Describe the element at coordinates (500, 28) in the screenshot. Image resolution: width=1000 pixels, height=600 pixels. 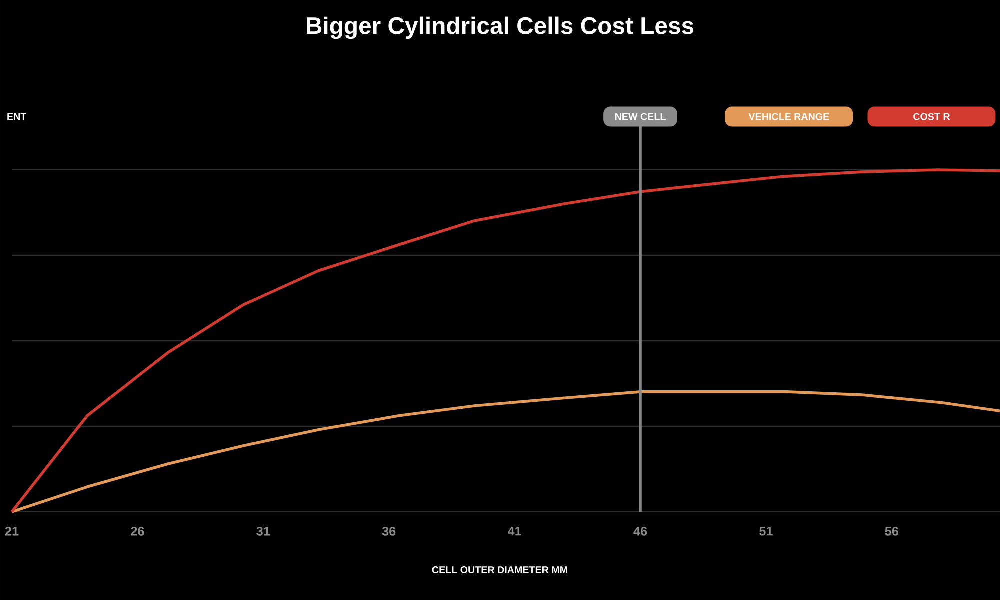
I see `chart-title: Bigger Cylindrical Cells Cost Less` at that location.